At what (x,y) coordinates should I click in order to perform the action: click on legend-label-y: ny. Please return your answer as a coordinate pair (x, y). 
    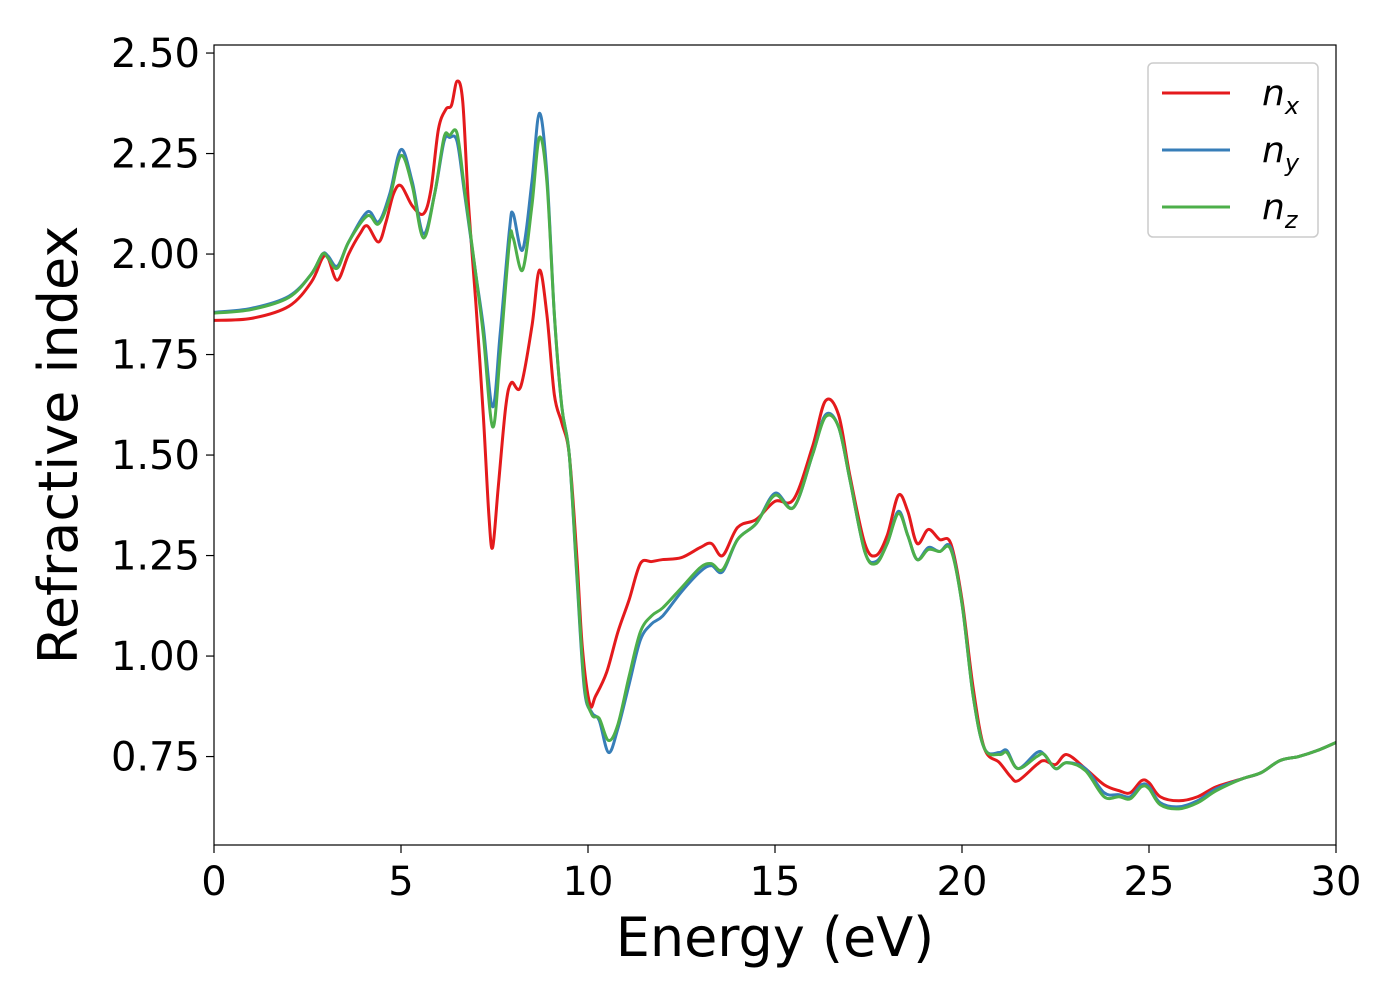
    Looking at the image, I should click on (1281, 153).